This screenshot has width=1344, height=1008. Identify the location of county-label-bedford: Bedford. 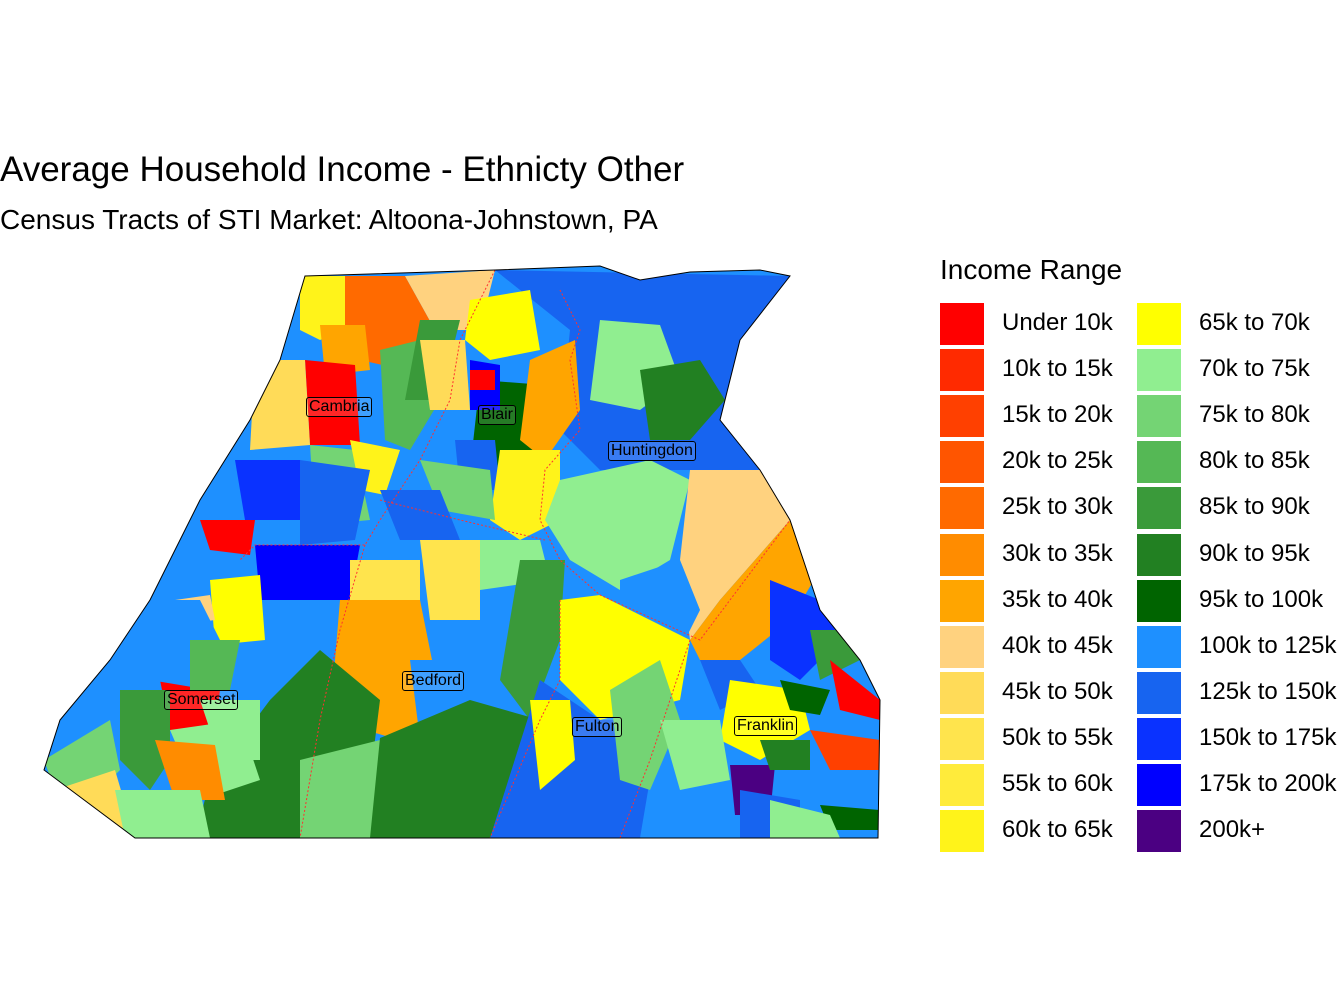
(433, 681).